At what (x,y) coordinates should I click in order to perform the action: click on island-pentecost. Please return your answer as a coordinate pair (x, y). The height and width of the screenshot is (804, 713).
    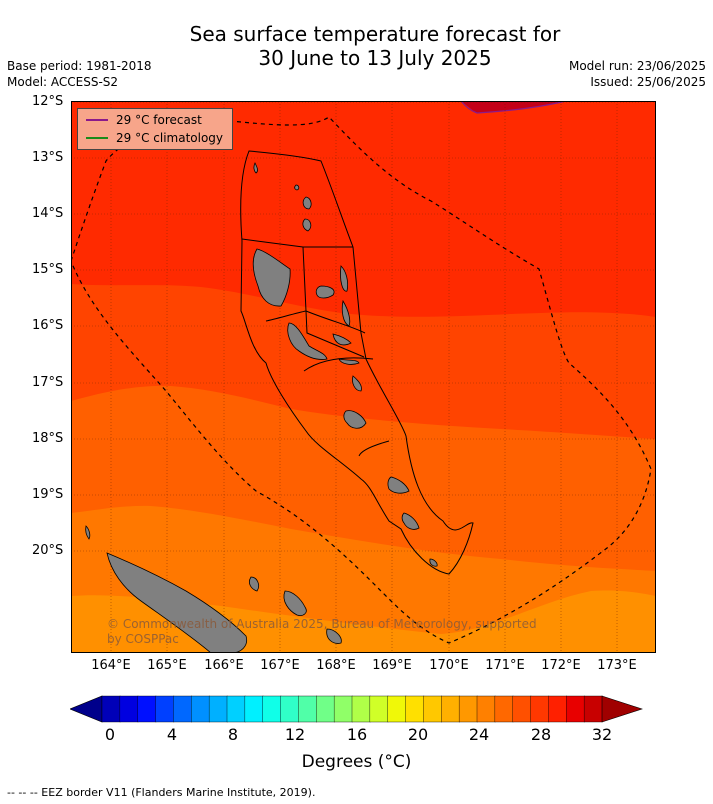
    Looking at the image, I should click on (346, 313).